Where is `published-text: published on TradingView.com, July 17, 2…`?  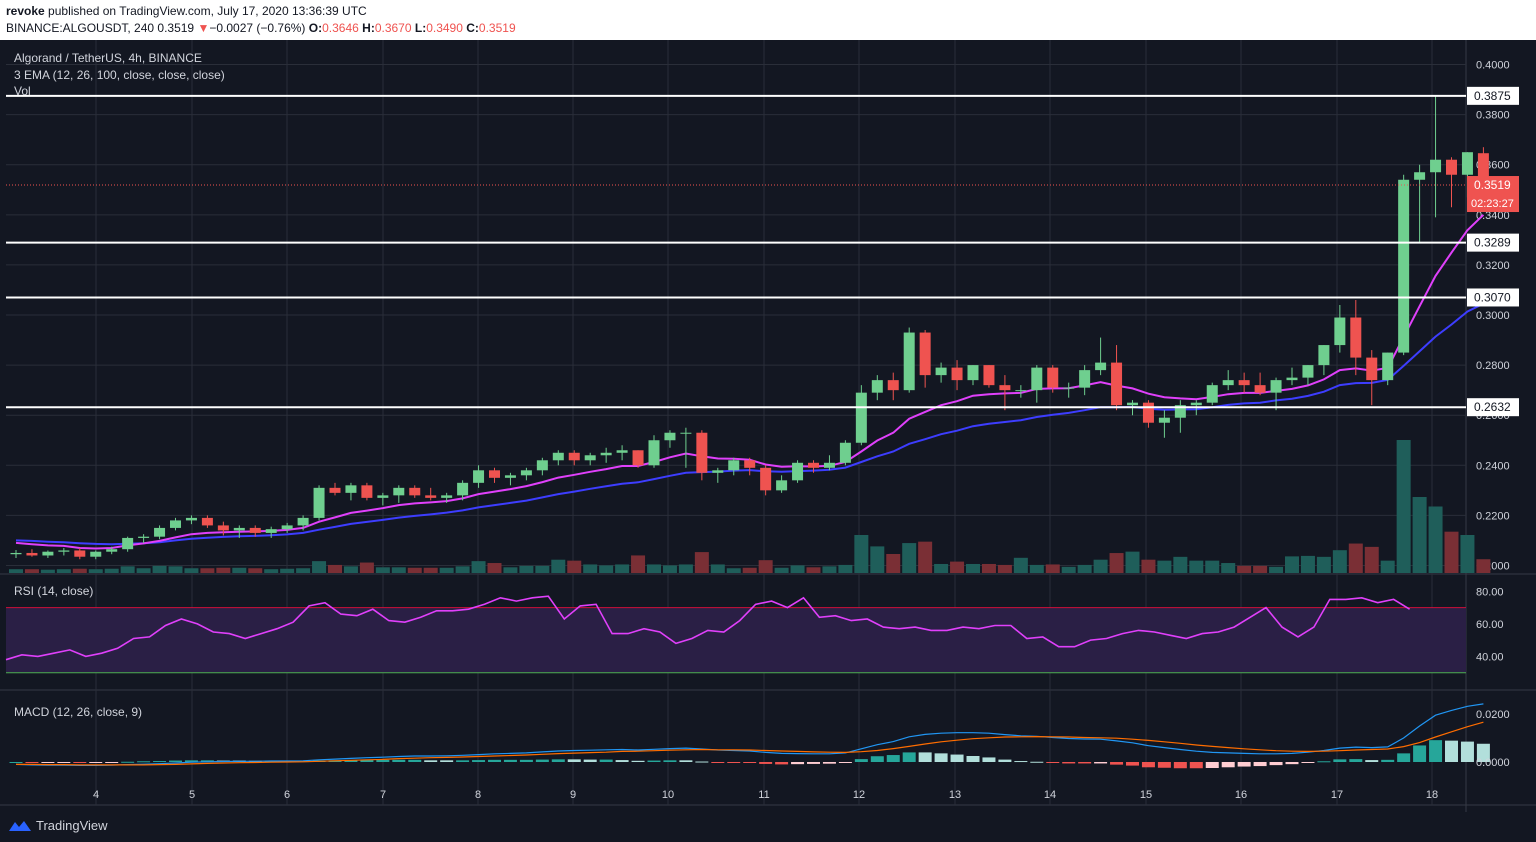 published-text: published on TradingView.com, July 17, 2… is located at coordinates (207, 11).